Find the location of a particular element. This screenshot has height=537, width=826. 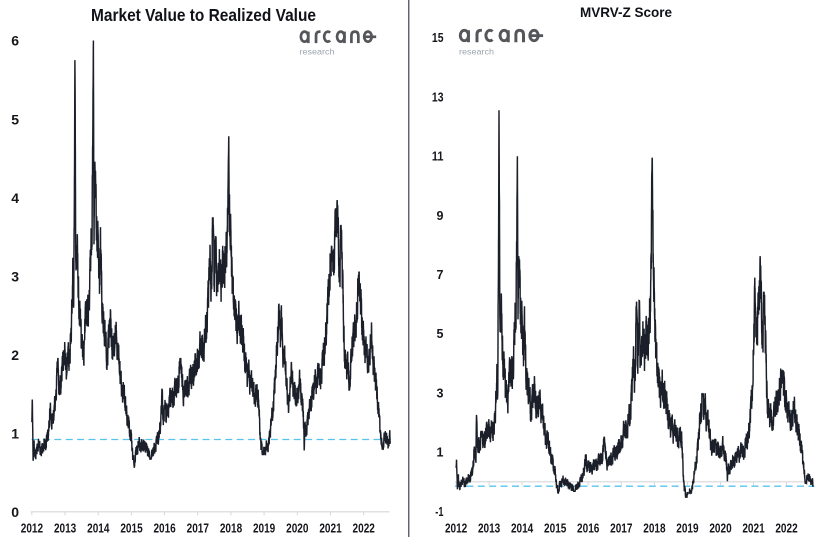

svg-text: 6 is located at coordinates (15, 41).